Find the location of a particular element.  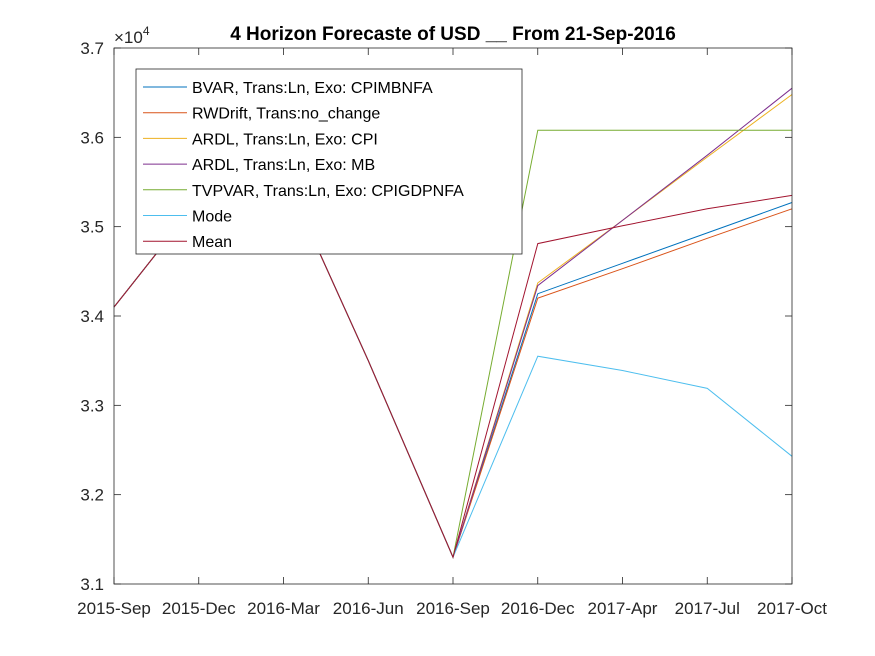

y-exponent-label: ×10⁴ is located at coordinates (132, 35).